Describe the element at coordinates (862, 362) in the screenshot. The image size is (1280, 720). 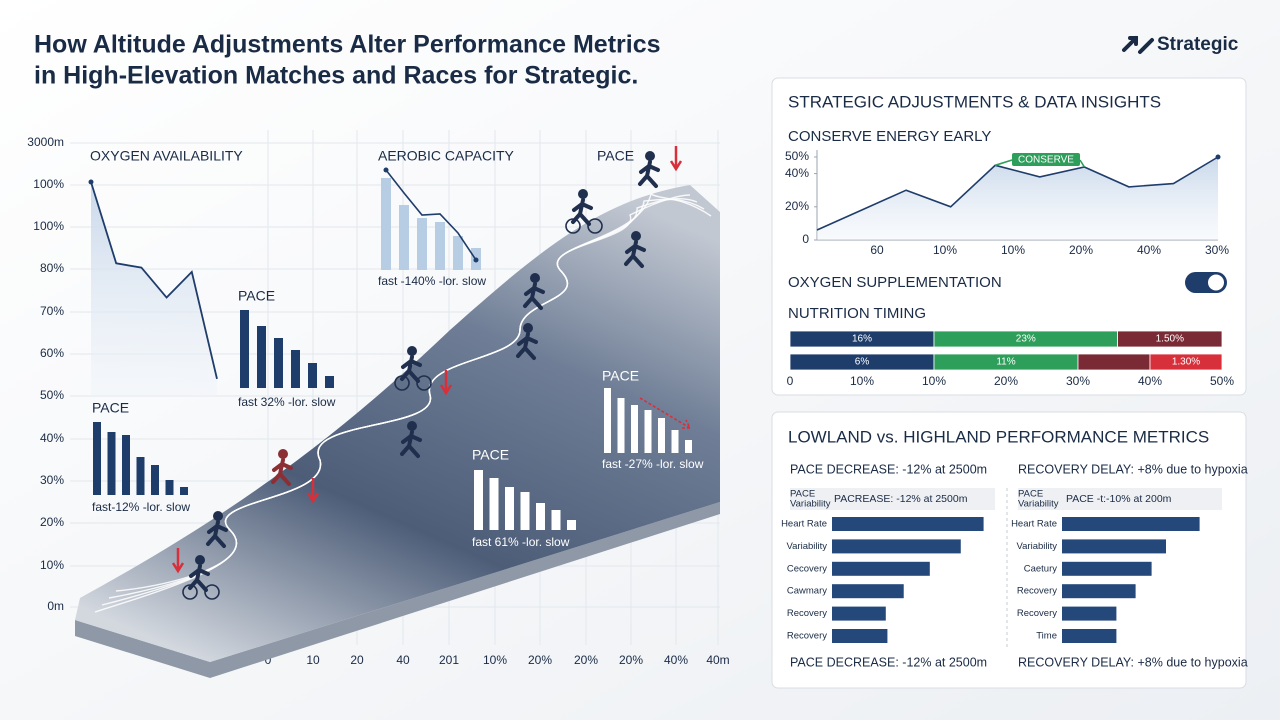
I see `segment-label: 6%` at that location.